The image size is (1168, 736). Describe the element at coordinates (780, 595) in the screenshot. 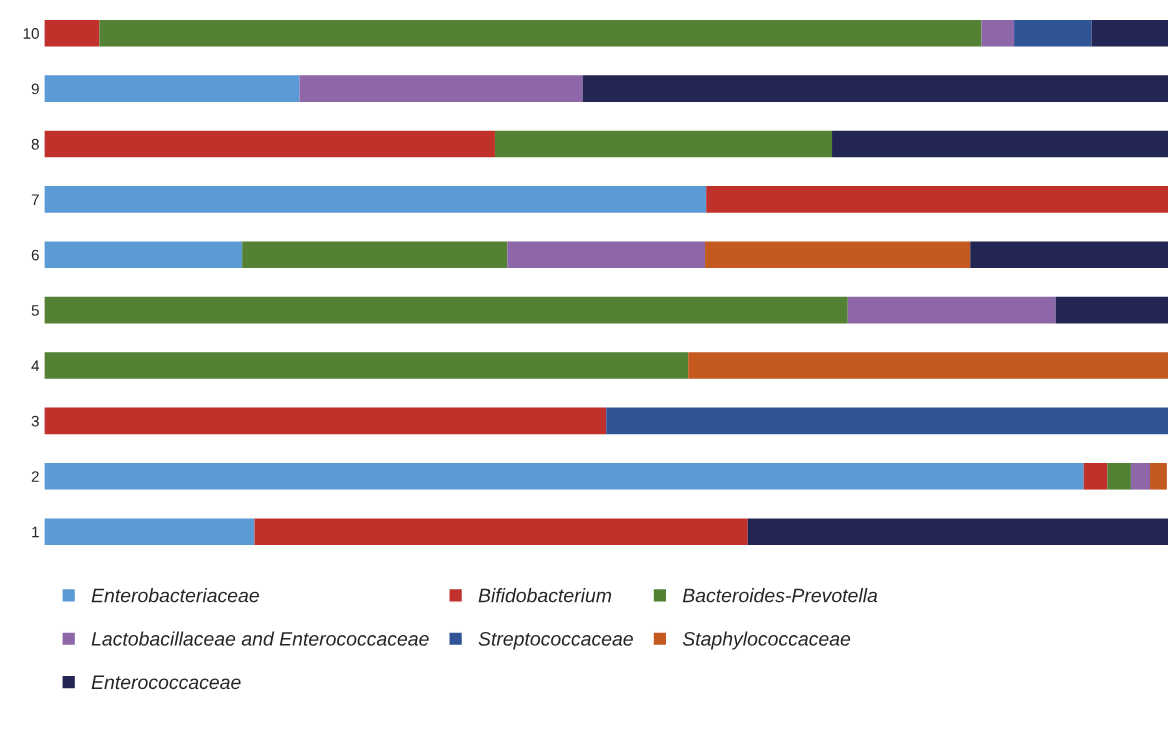

I see `legend-label: Bacteroides-Prevotella` at that location.